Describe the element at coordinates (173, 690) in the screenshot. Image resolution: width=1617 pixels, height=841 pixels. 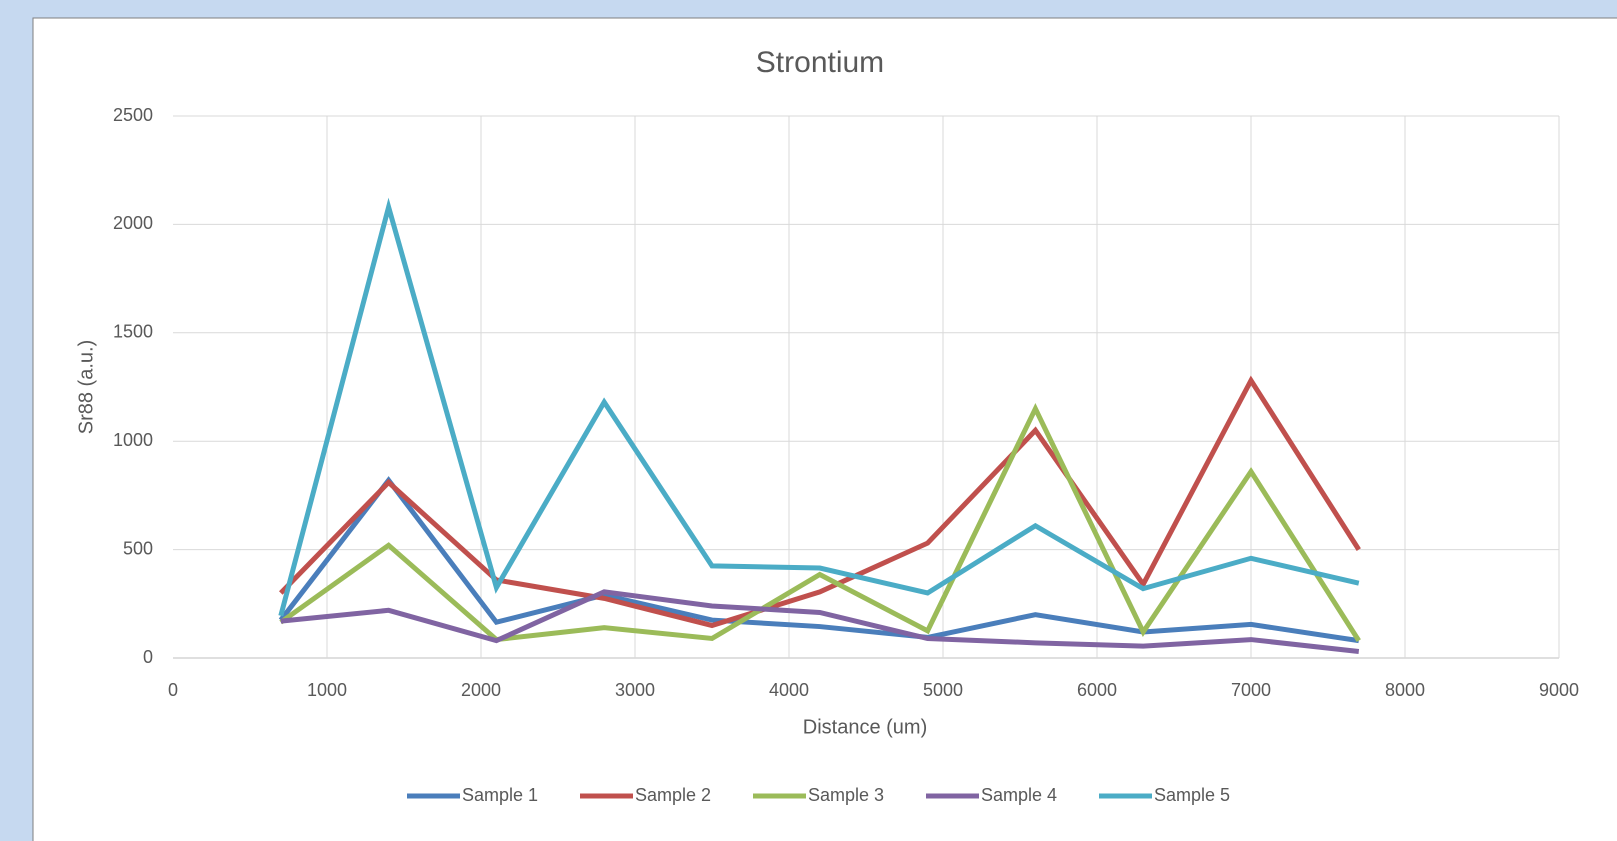
I see `x-tick-label: 0` at that location.